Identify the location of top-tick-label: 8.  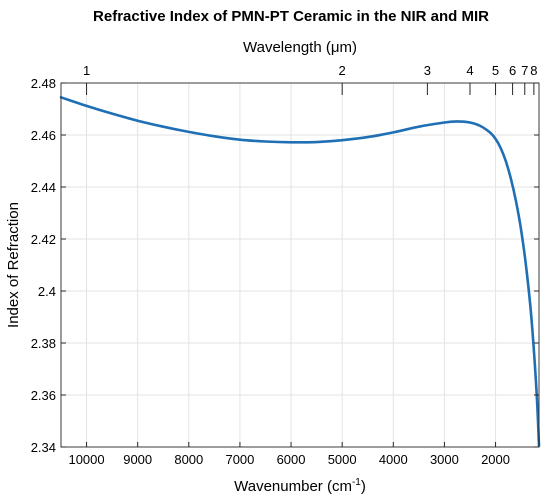
(533, 70).